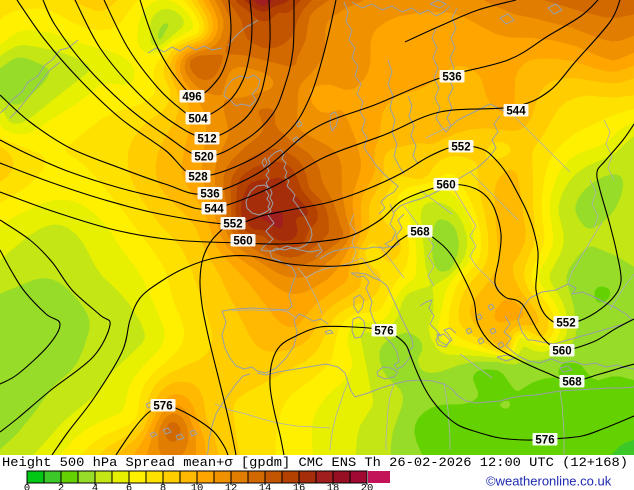  I want to click on svg-text: 520, so click(203, 158).